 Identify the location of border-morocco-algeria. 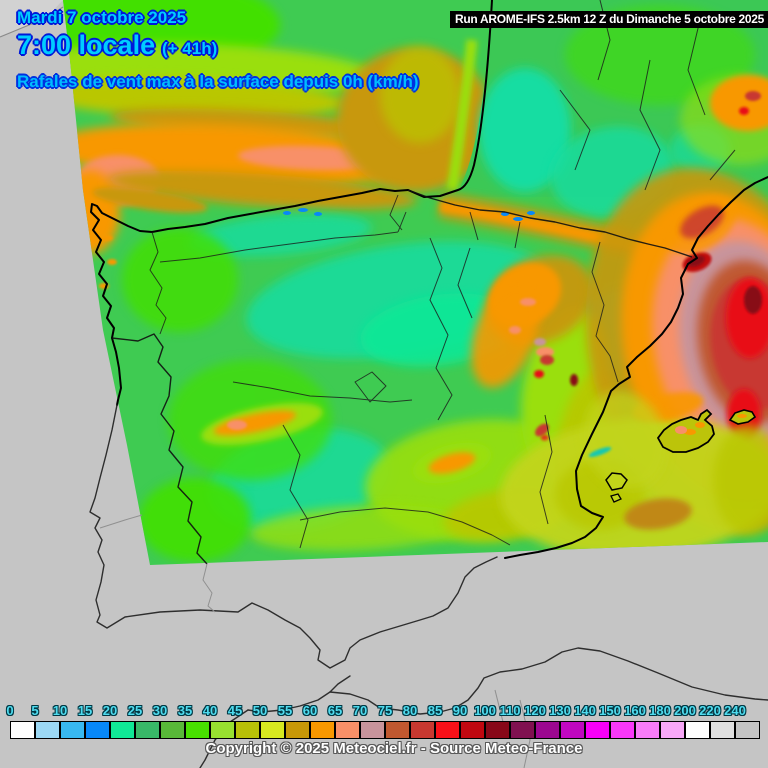
(525, 733).